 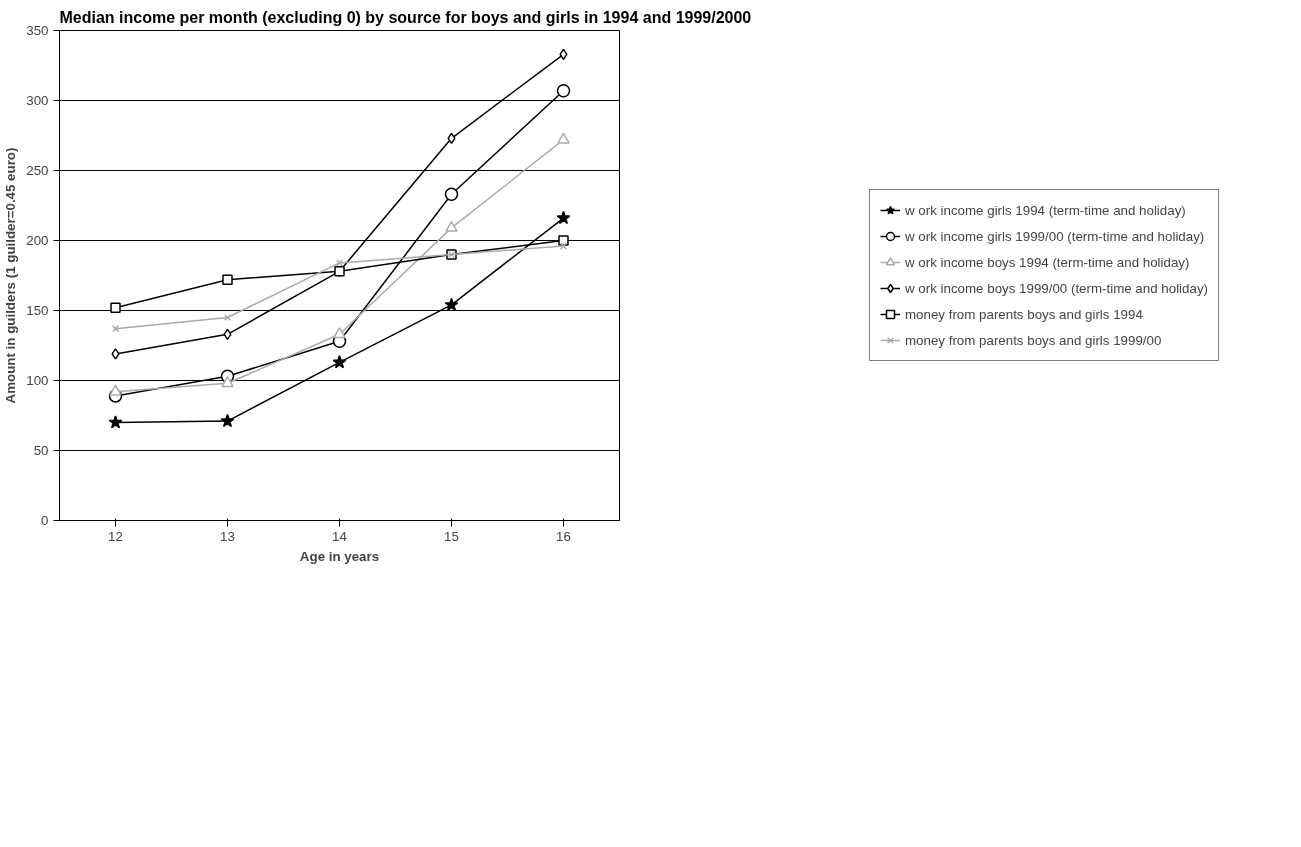 What do you see at coordinates (1055, 236) in the screenshot?
I see `legend-label: w ork income girls 1999/00 (term-time and holiday)` at bounding box center [1055, 236].